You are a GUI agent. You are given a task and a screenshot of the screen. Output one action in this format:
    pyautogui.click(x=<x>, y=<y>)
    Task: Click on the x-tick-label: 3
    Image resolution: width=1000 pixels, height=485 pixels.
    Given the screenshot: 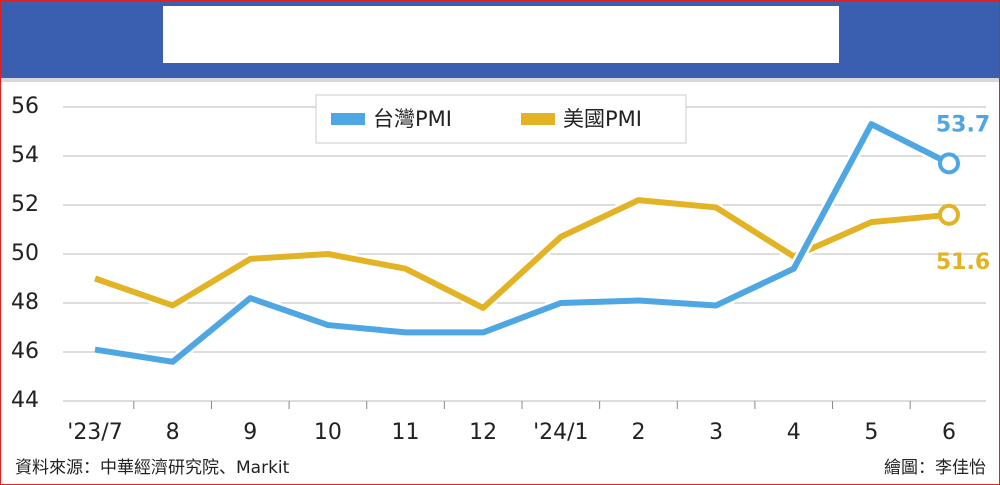 What is the action you would take?
    pyautogui.click(x=716, y=432)
    